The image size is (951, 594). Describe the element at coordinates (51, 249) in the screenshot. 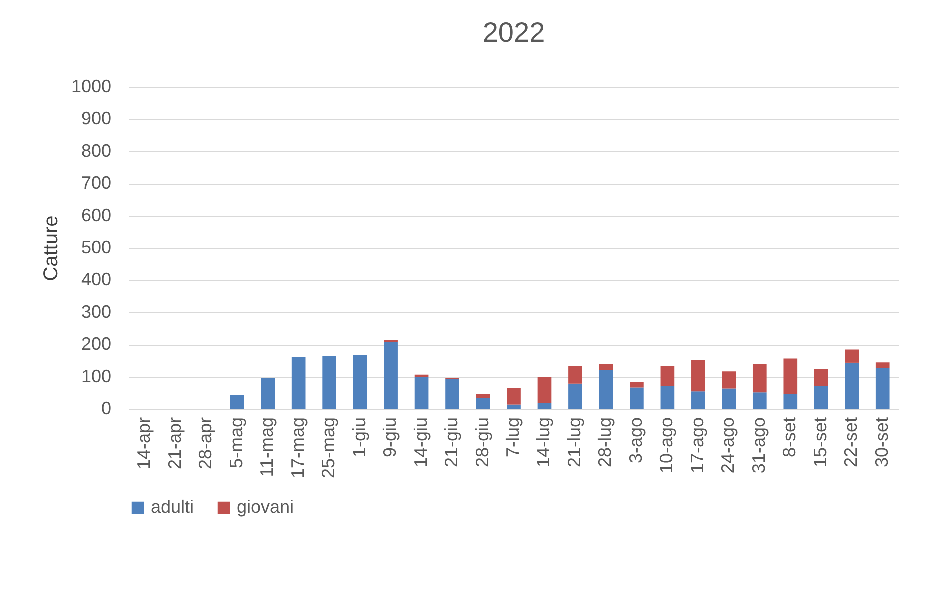

I see `y-axis-title: Catture` at that location.